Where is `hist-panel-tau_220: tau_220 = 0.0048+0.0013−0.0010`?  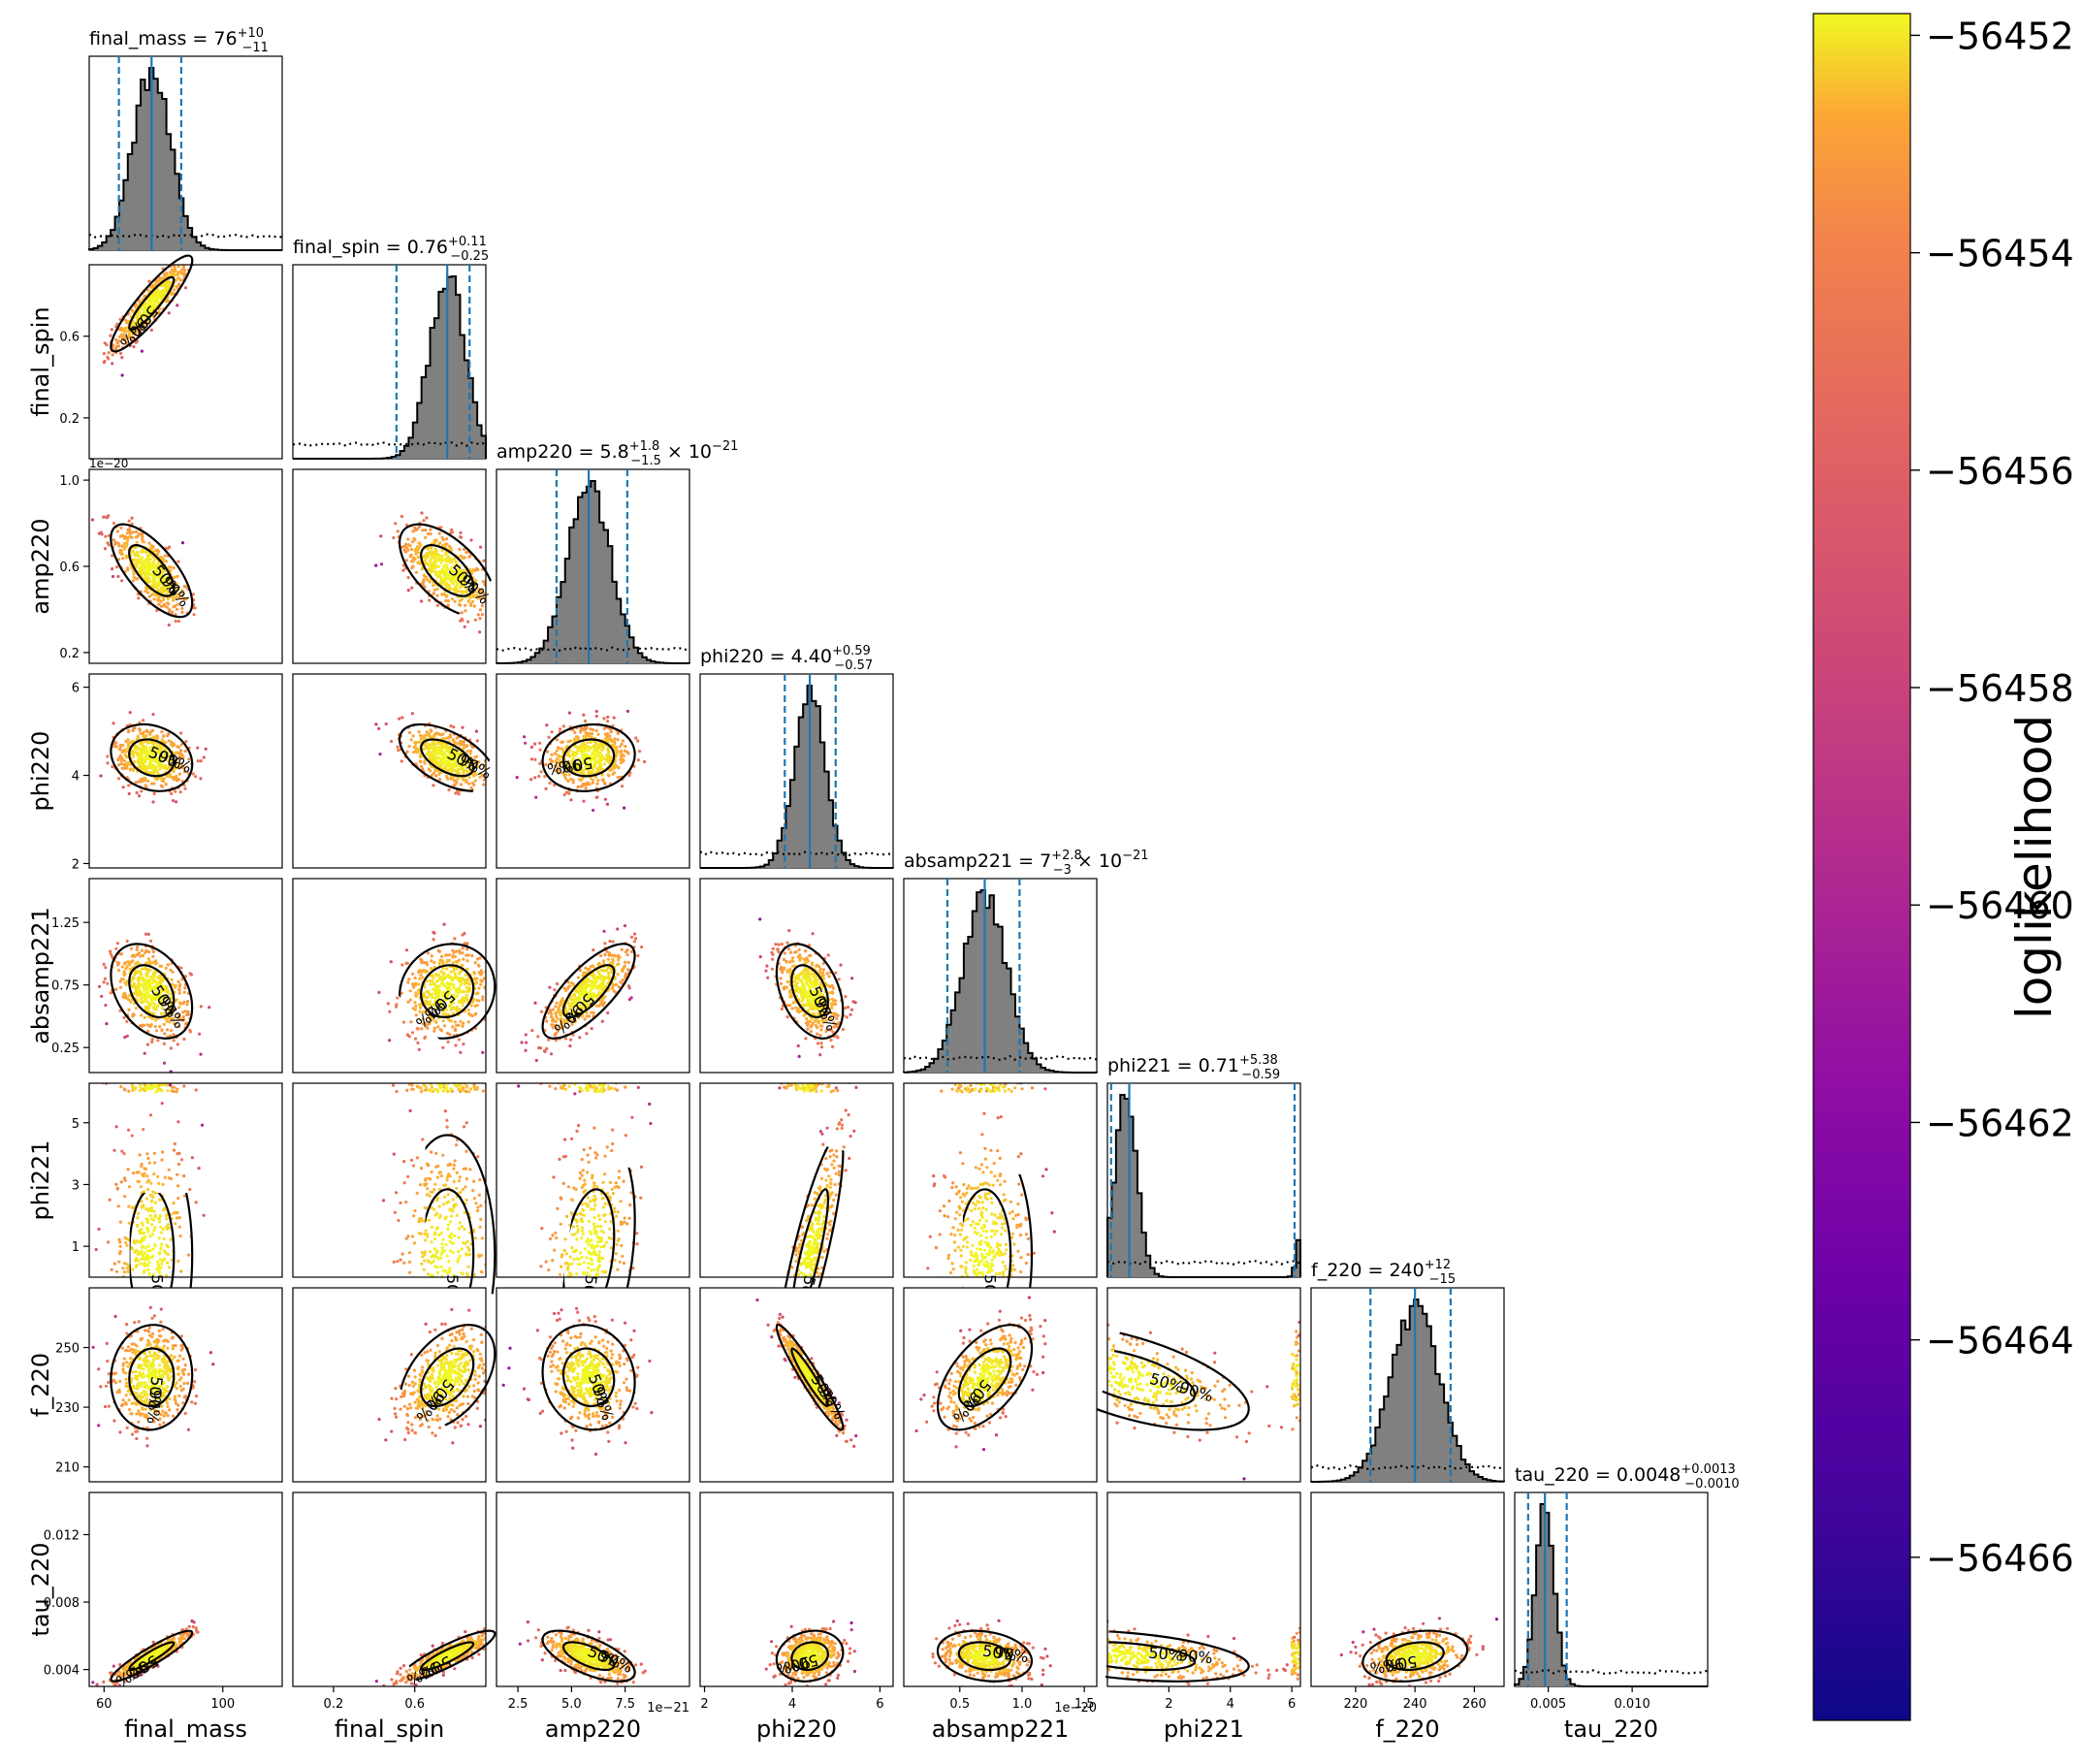 hist-panel-tau_220: tau_220 = 0.0048+0.0013−0.0010 is located at coordinates (1627, 1574).